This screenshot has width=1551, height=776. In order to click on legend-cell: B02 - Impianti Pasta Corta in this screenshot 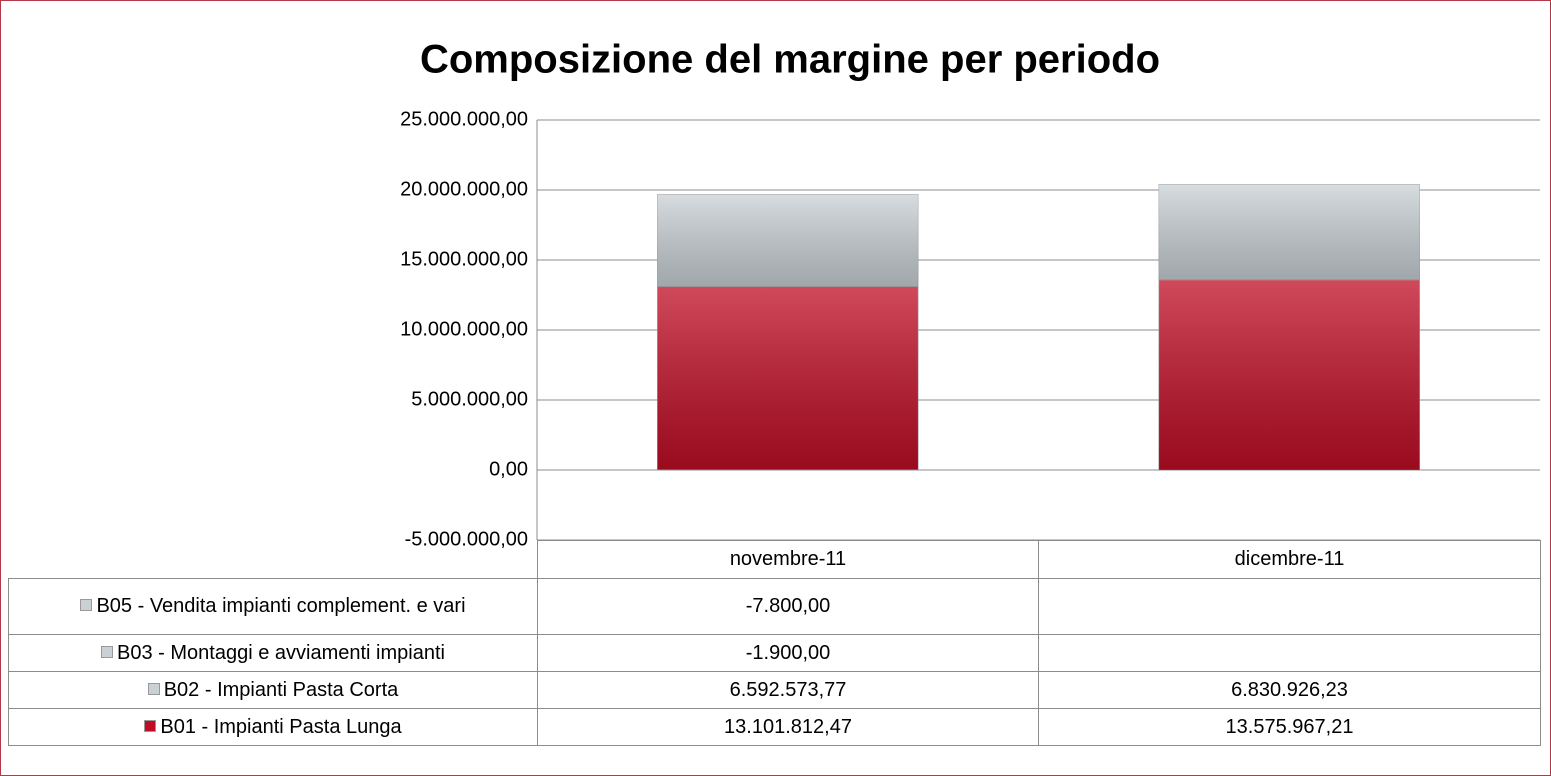, I will do `click(273, 690)`.